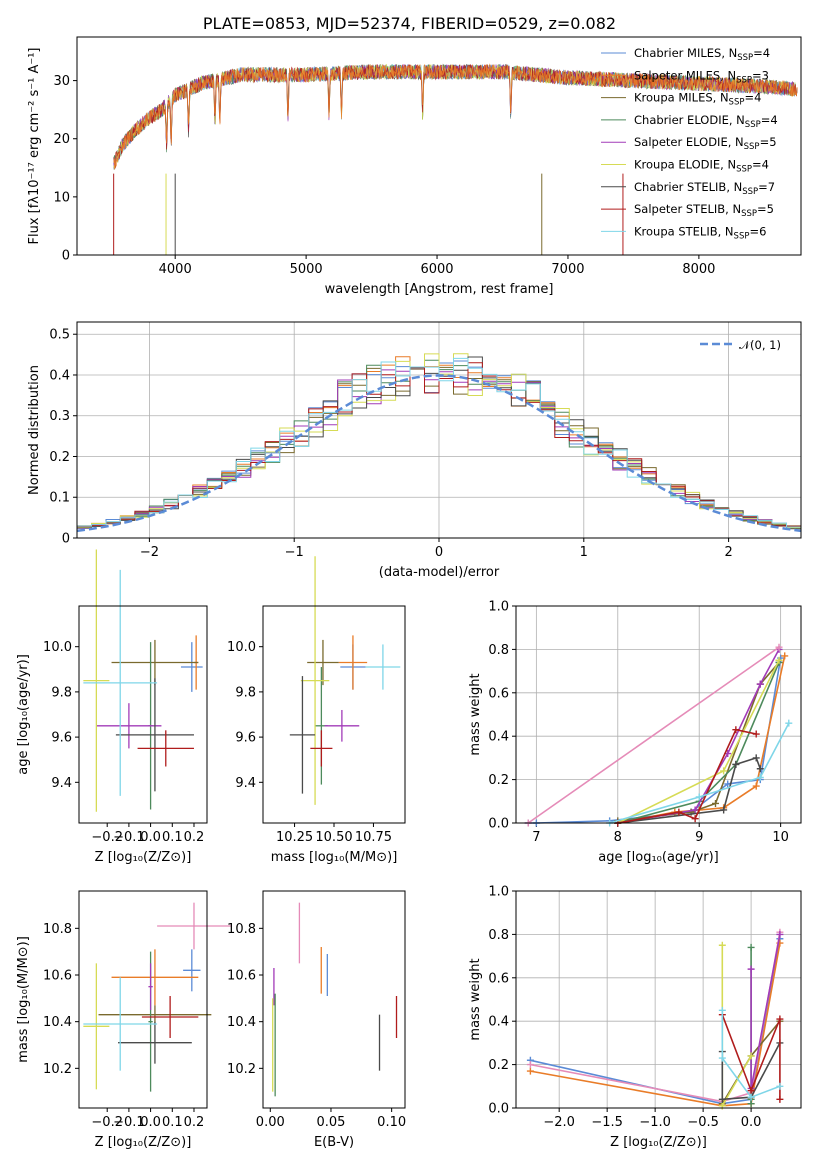 The height and width of the screenshot is (1170, 819). Describe the element at coordinates (61, 783) in the screenshot. I see `y-tick-label: 9.4` at that location.